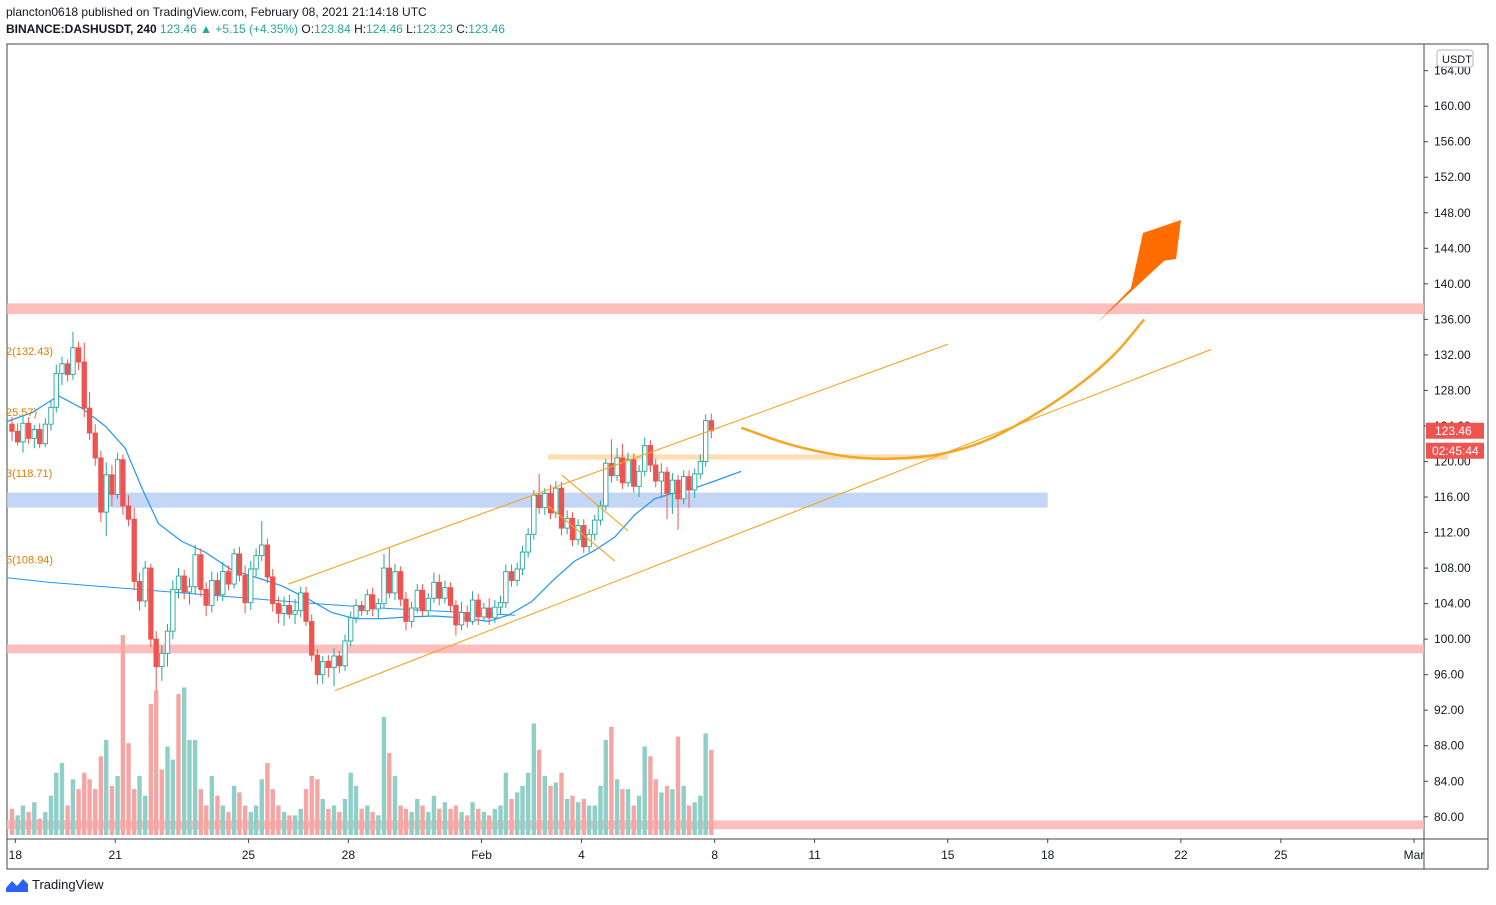 The height and width of the screenshot is (905, 1496). Describe the element at coordinates (1449, 675) in the screenshot. I see `y-tick-label: 96.00` at that location.